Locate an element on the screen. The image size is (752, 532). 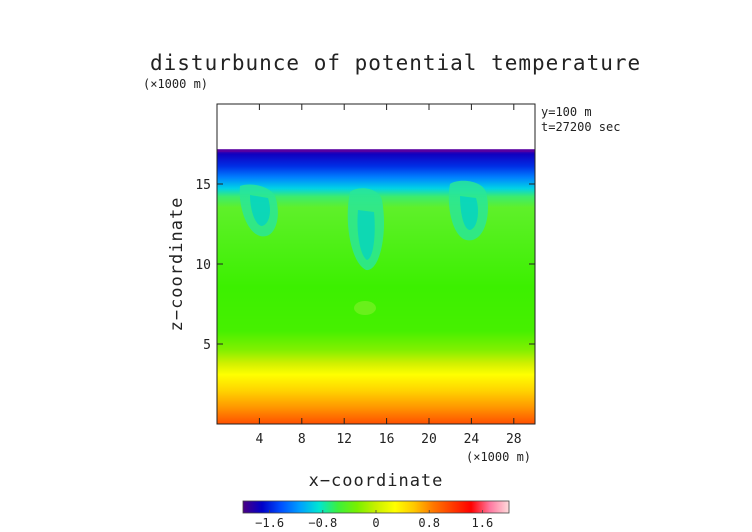
y-unit-label: (×1000 m) is located at coordinates (175, 84).